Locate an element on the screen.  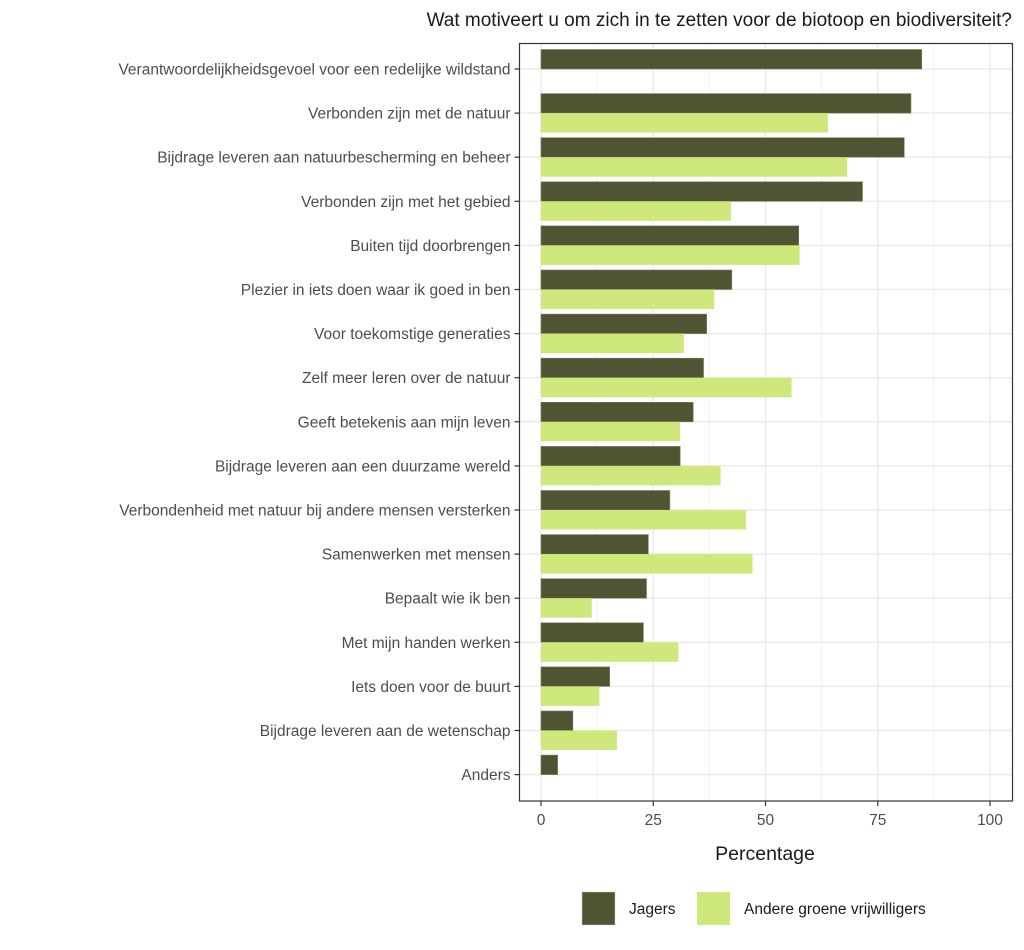
y-tick-label: Bepaalt wie ik ben is located at coordinates (448, 599).